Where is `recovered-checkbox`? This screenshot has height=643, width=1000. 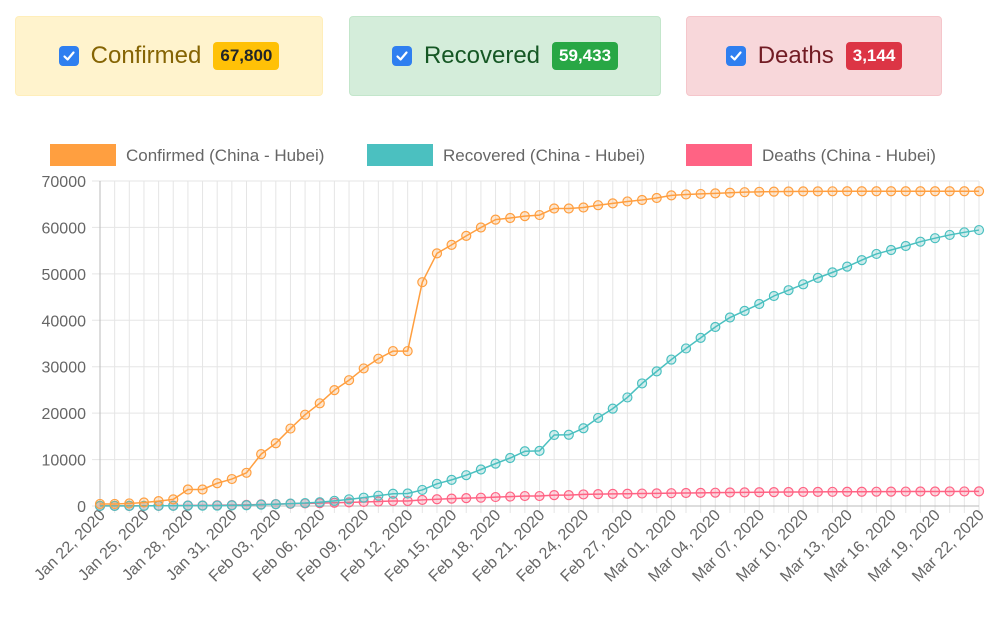 recovered-checkbox is located at coordinates (401, 56).